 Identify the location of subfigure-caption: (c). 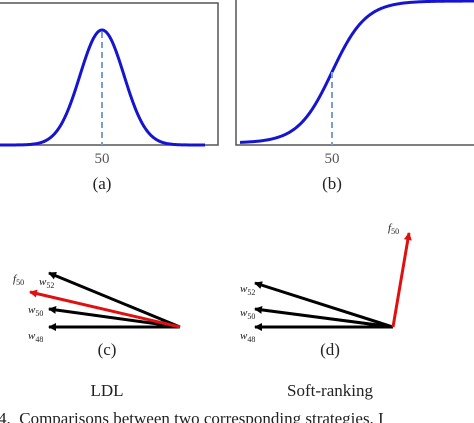
(107, 349).